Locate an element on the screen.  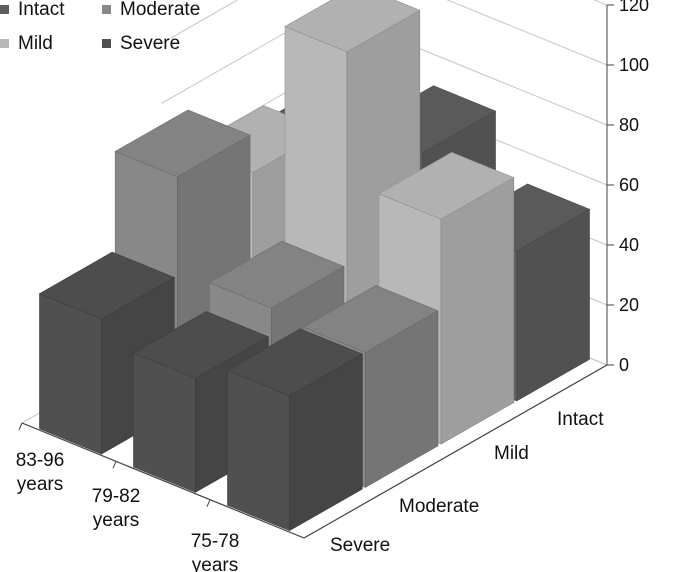
legend-label: Mild is located at coordinates (35, 43).